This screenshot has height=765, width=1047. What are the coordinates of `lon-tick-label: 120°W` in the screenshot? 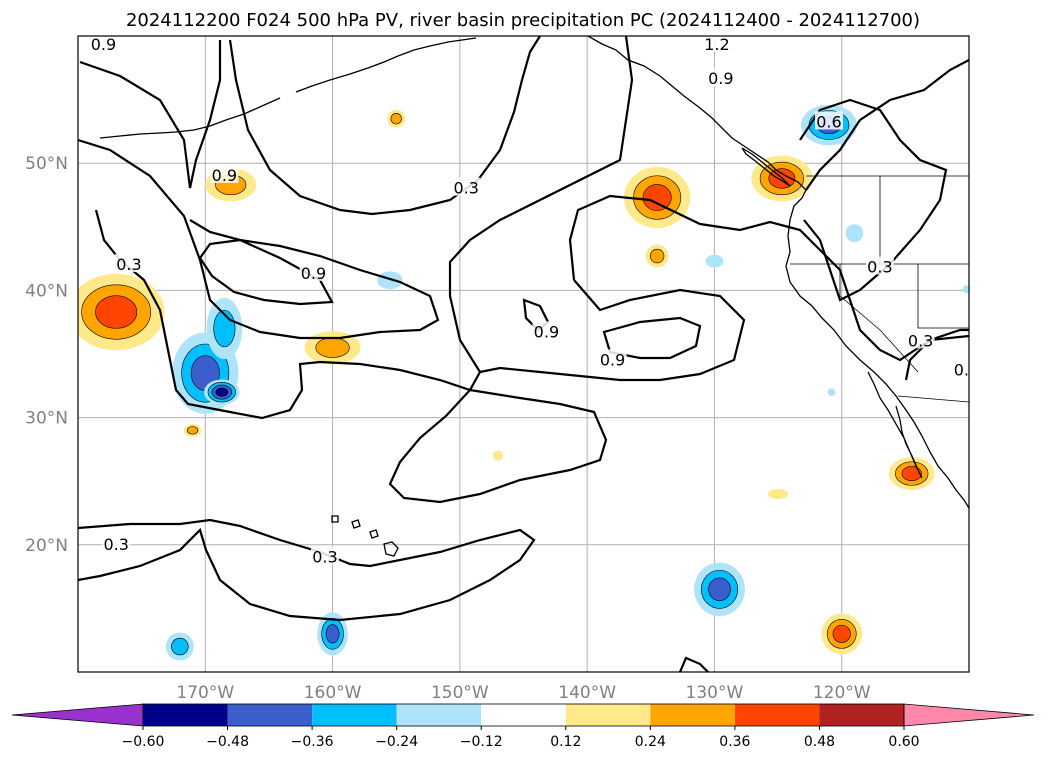 It's located at (842, 693).